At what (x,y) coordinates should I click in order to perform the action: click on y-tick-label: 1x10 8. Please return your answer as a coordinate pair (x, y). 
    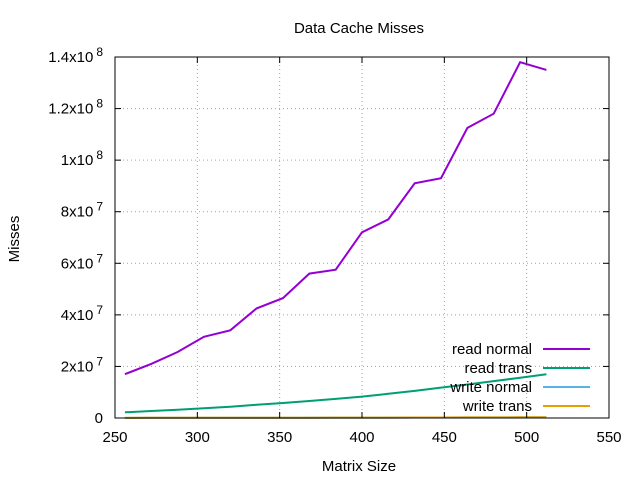
    Looking at the image, I should click on (82, 158).